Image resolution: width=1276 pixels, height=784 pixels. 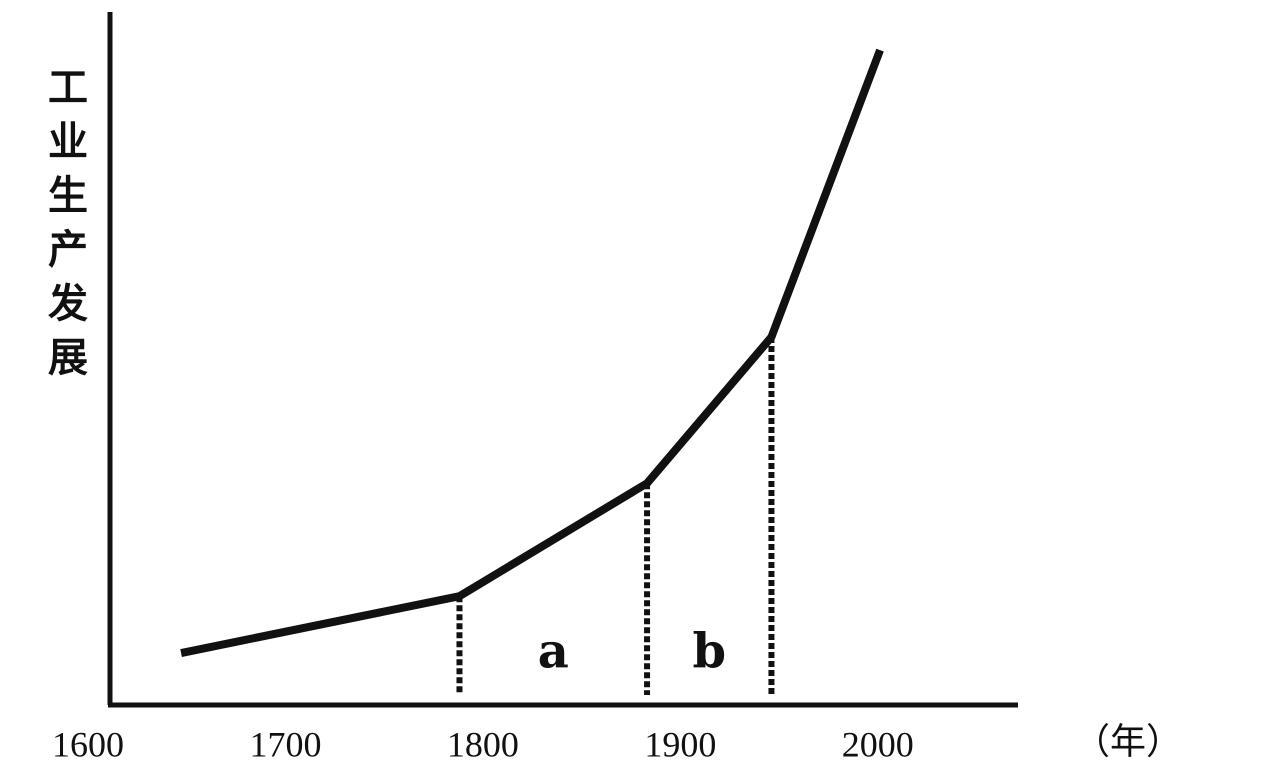 What do you see at coordinates (709, 652) in the screenshot?
I see `annotation: b` at bounding box center [709, 652].